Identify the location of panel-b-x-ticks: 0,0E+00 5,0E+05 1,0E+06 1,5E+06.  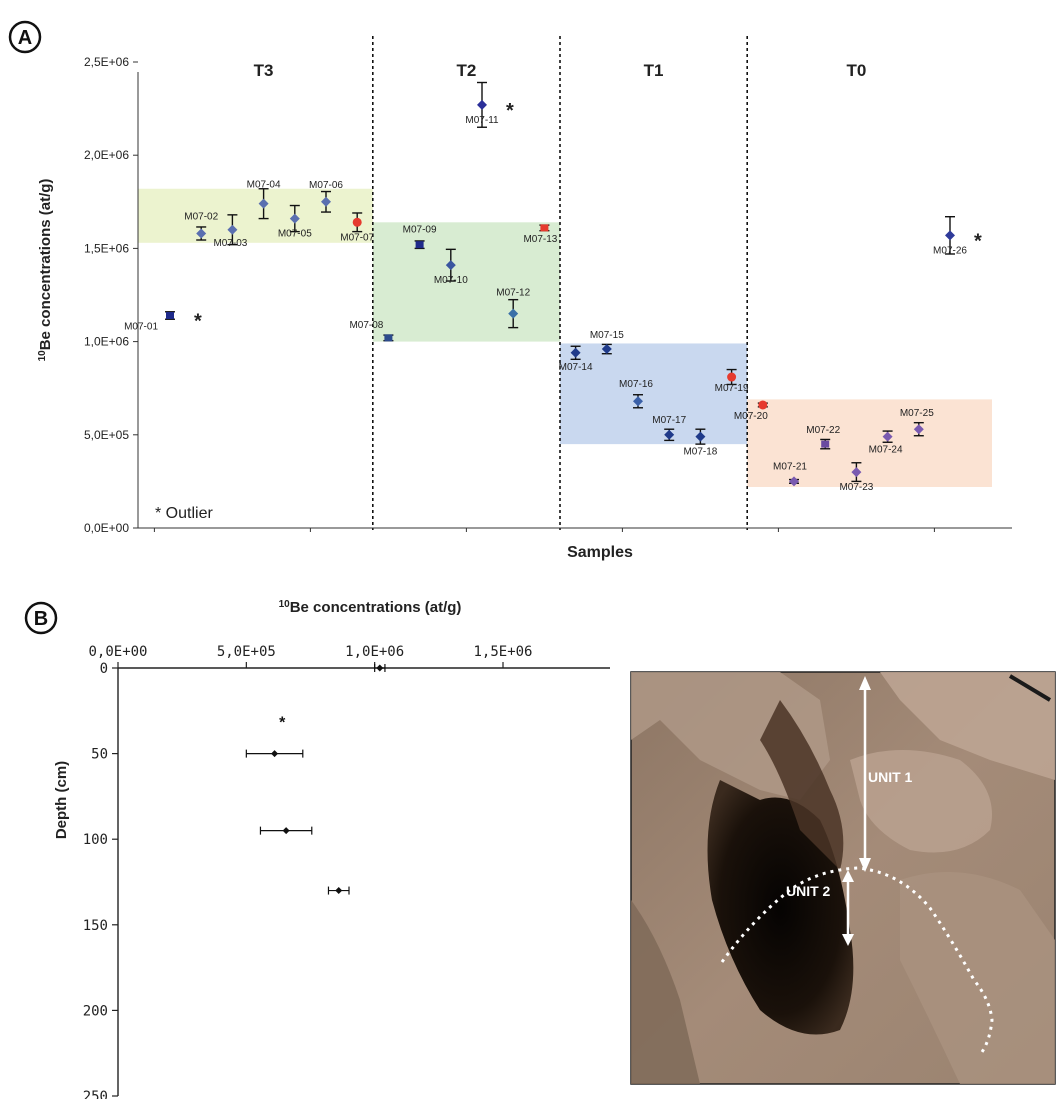
(310, 656).